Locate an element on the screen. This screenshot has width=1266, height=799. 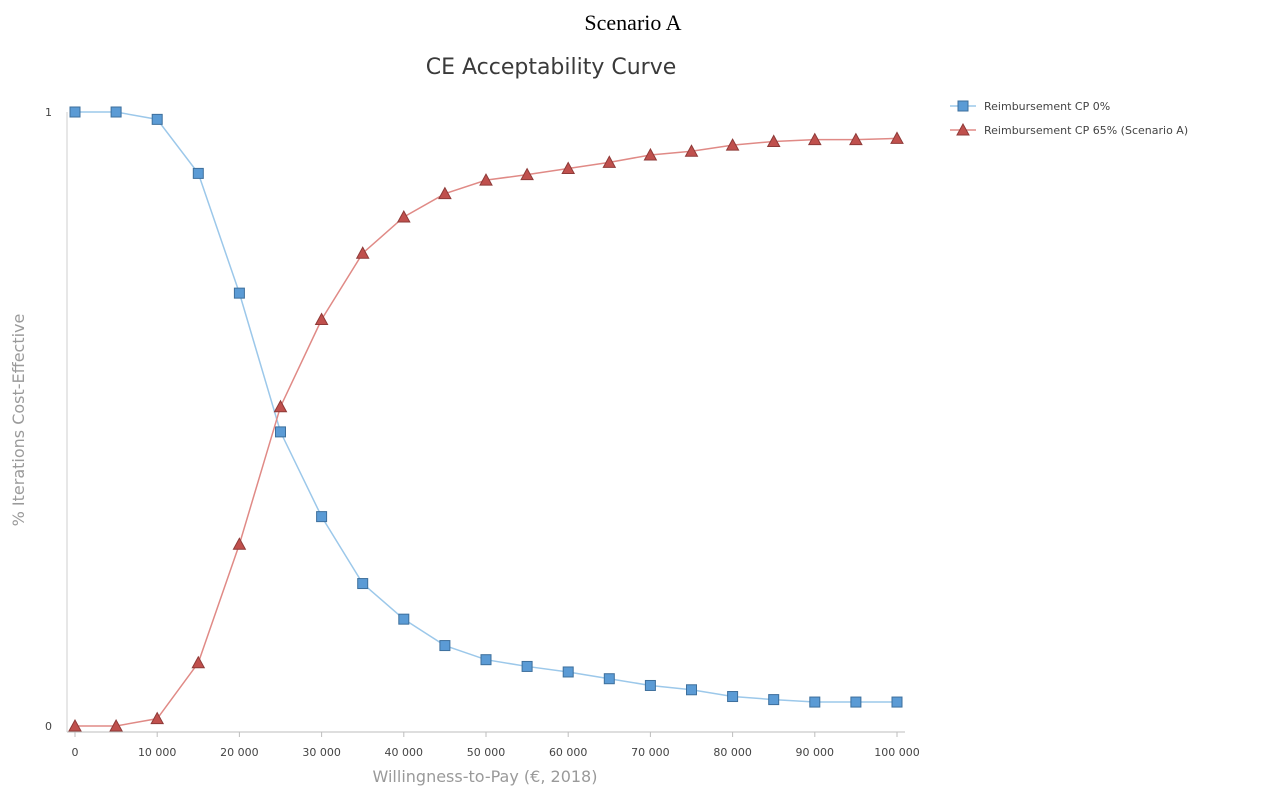
x-tick-label: 70 000 is located at coordinates (650, 752).